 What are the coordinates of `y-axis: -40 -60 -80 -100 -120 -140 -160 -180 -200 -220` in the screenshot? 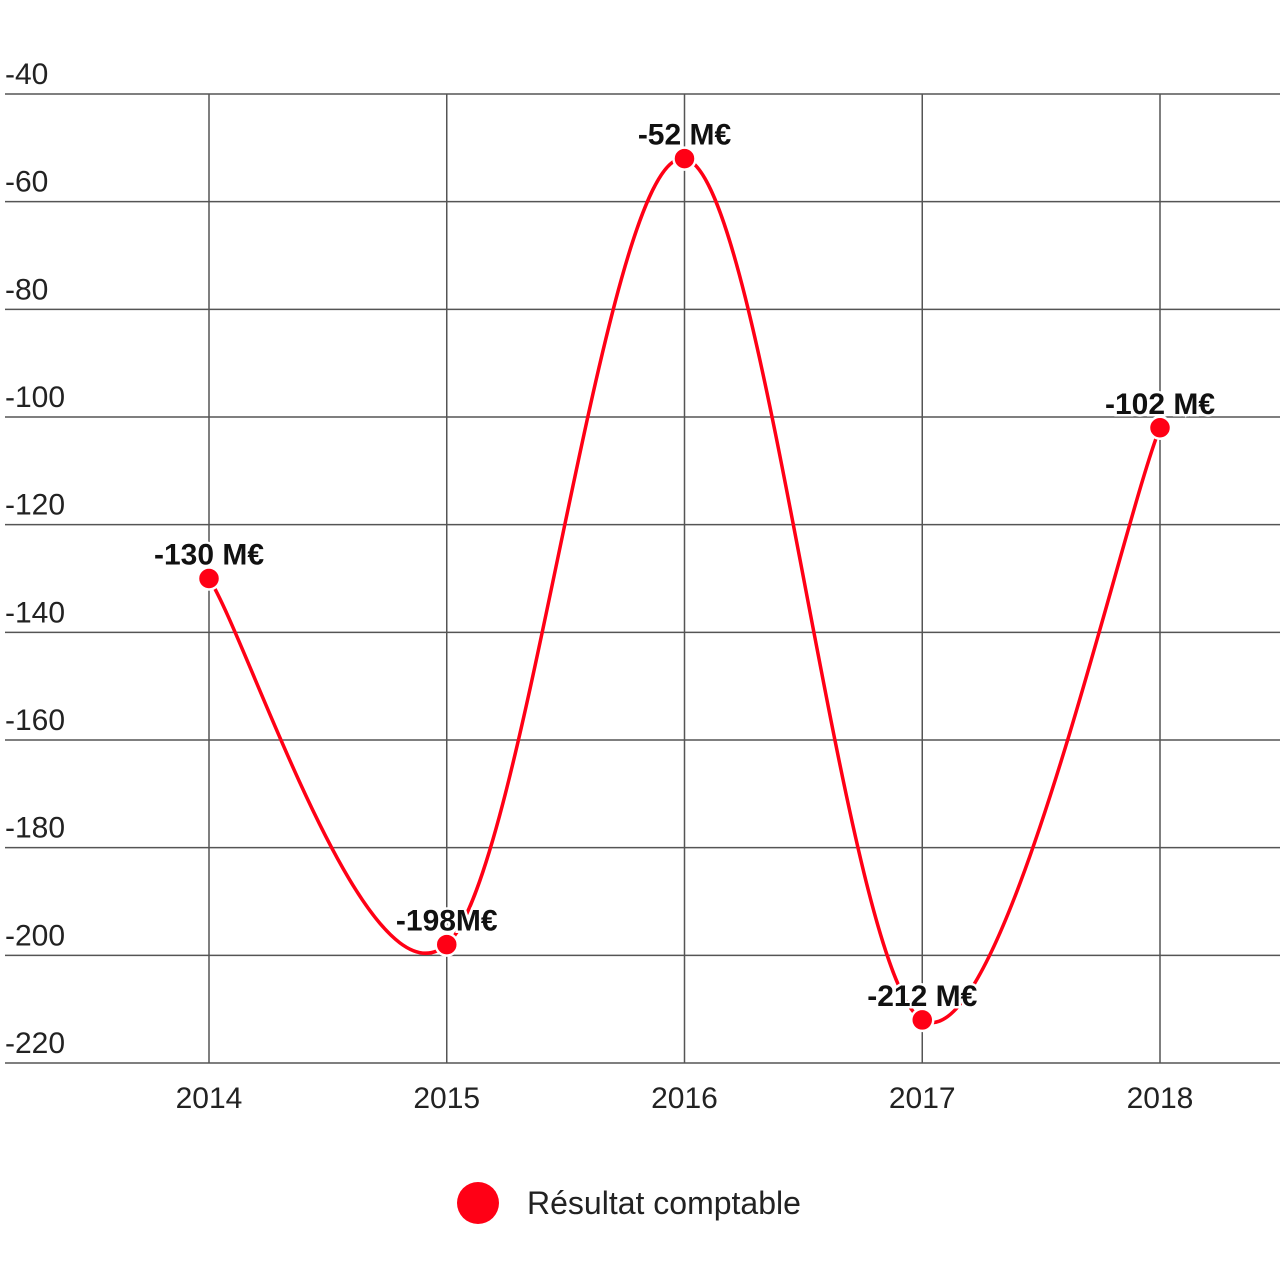 It's located at (35, 559).